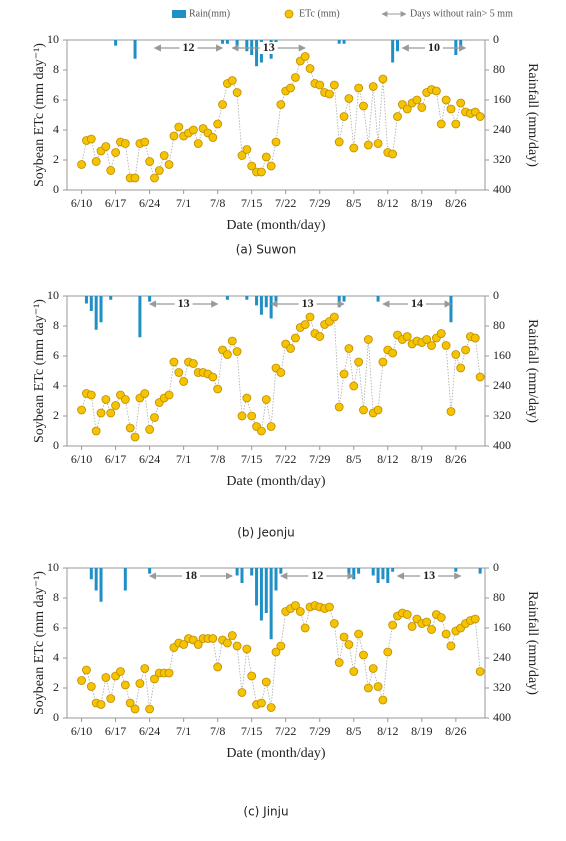 The width and height of the screenshot is (566, 841). What do you see at coordinates (115, 731) in the screenshot?
I see `x-tick-label: 6/17` at bounding box center [115, 731].